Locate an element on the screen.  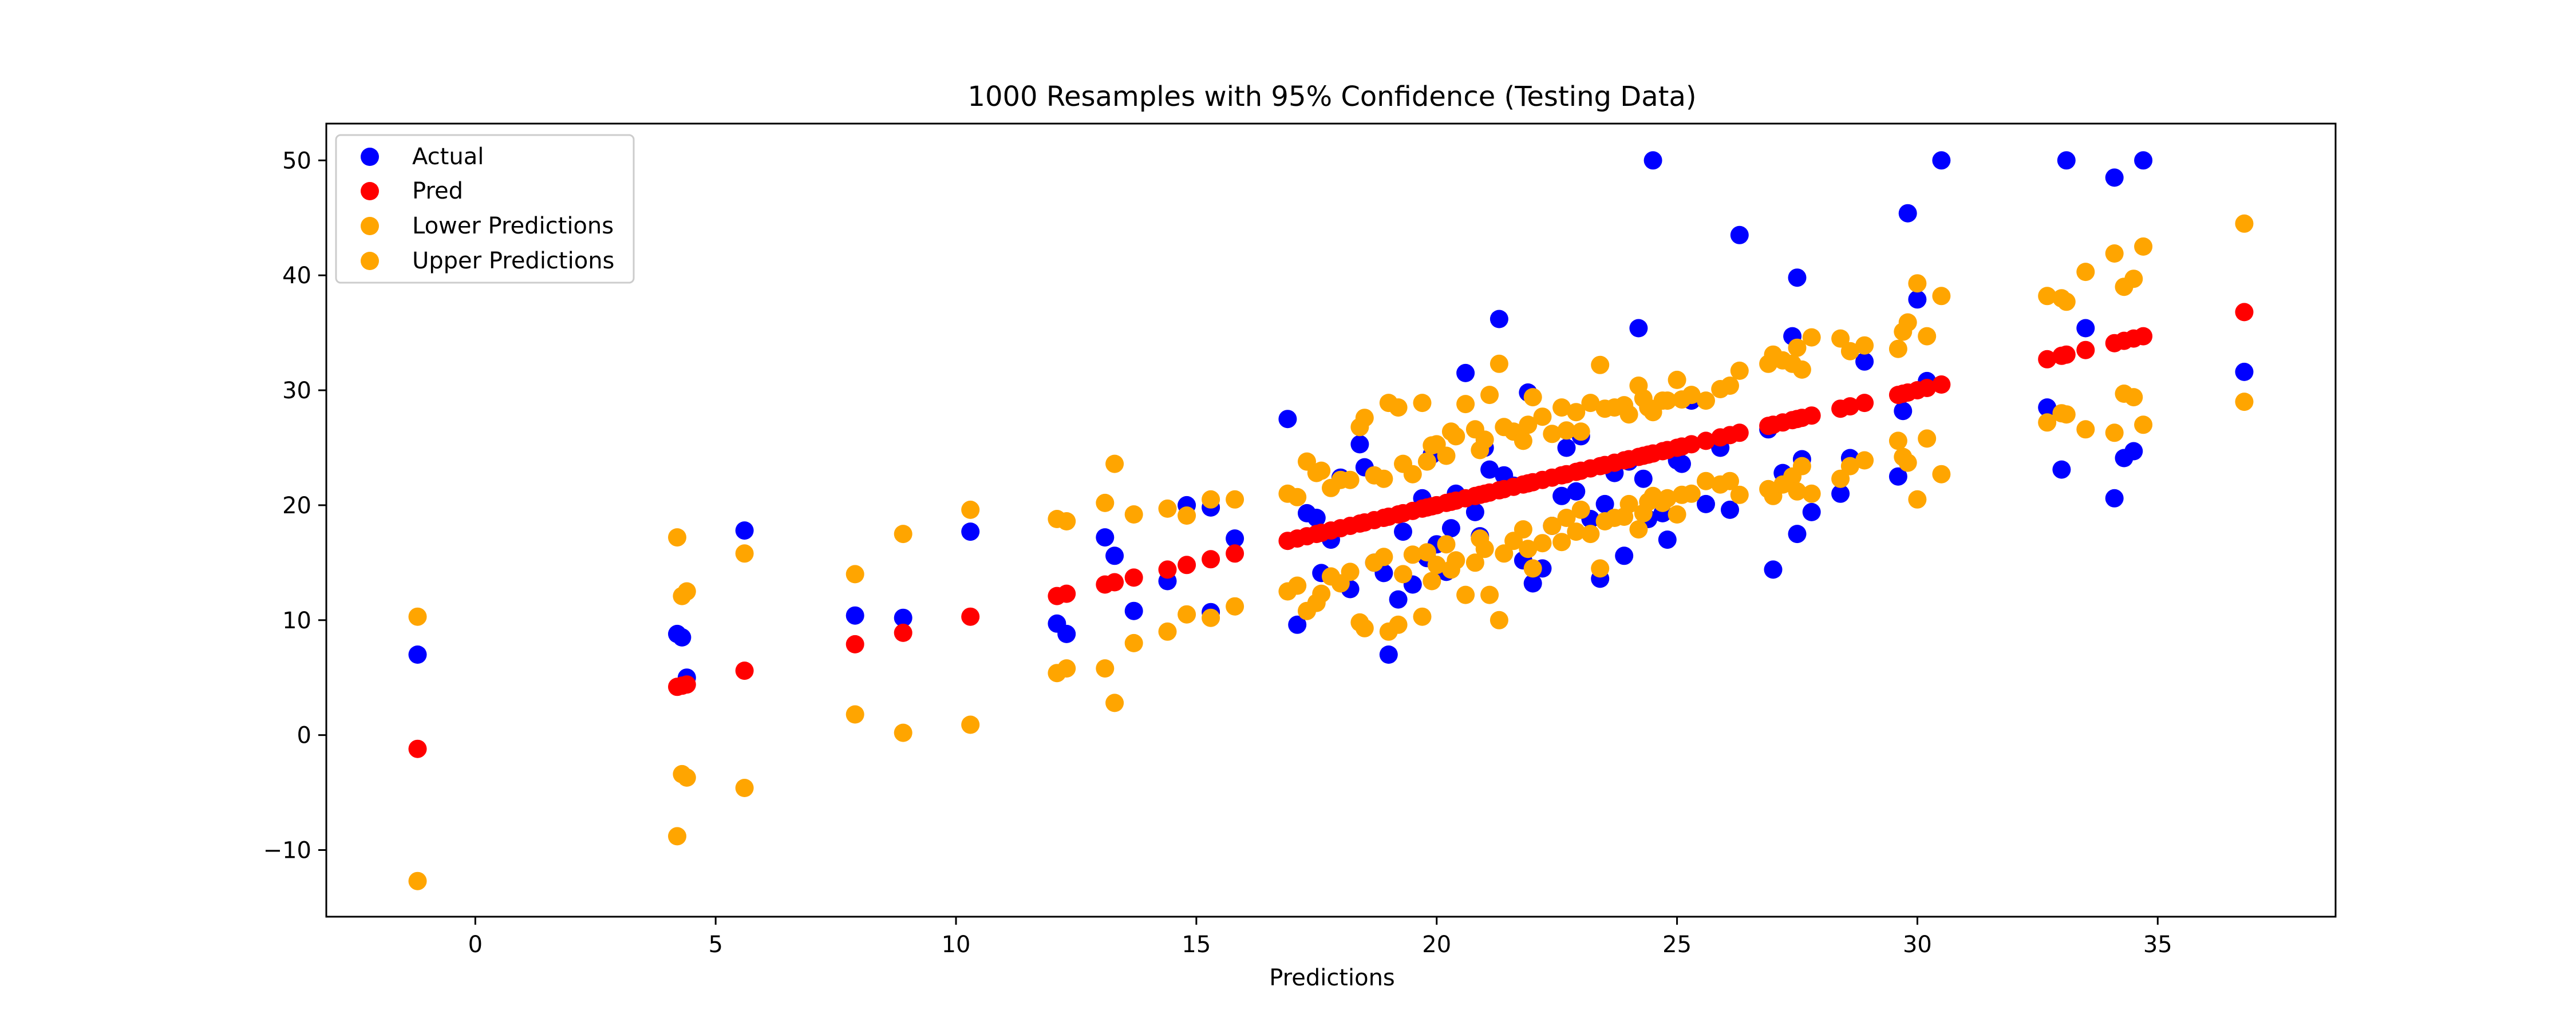
x-tick-label: 25 is located at coordinates (1677, 945).